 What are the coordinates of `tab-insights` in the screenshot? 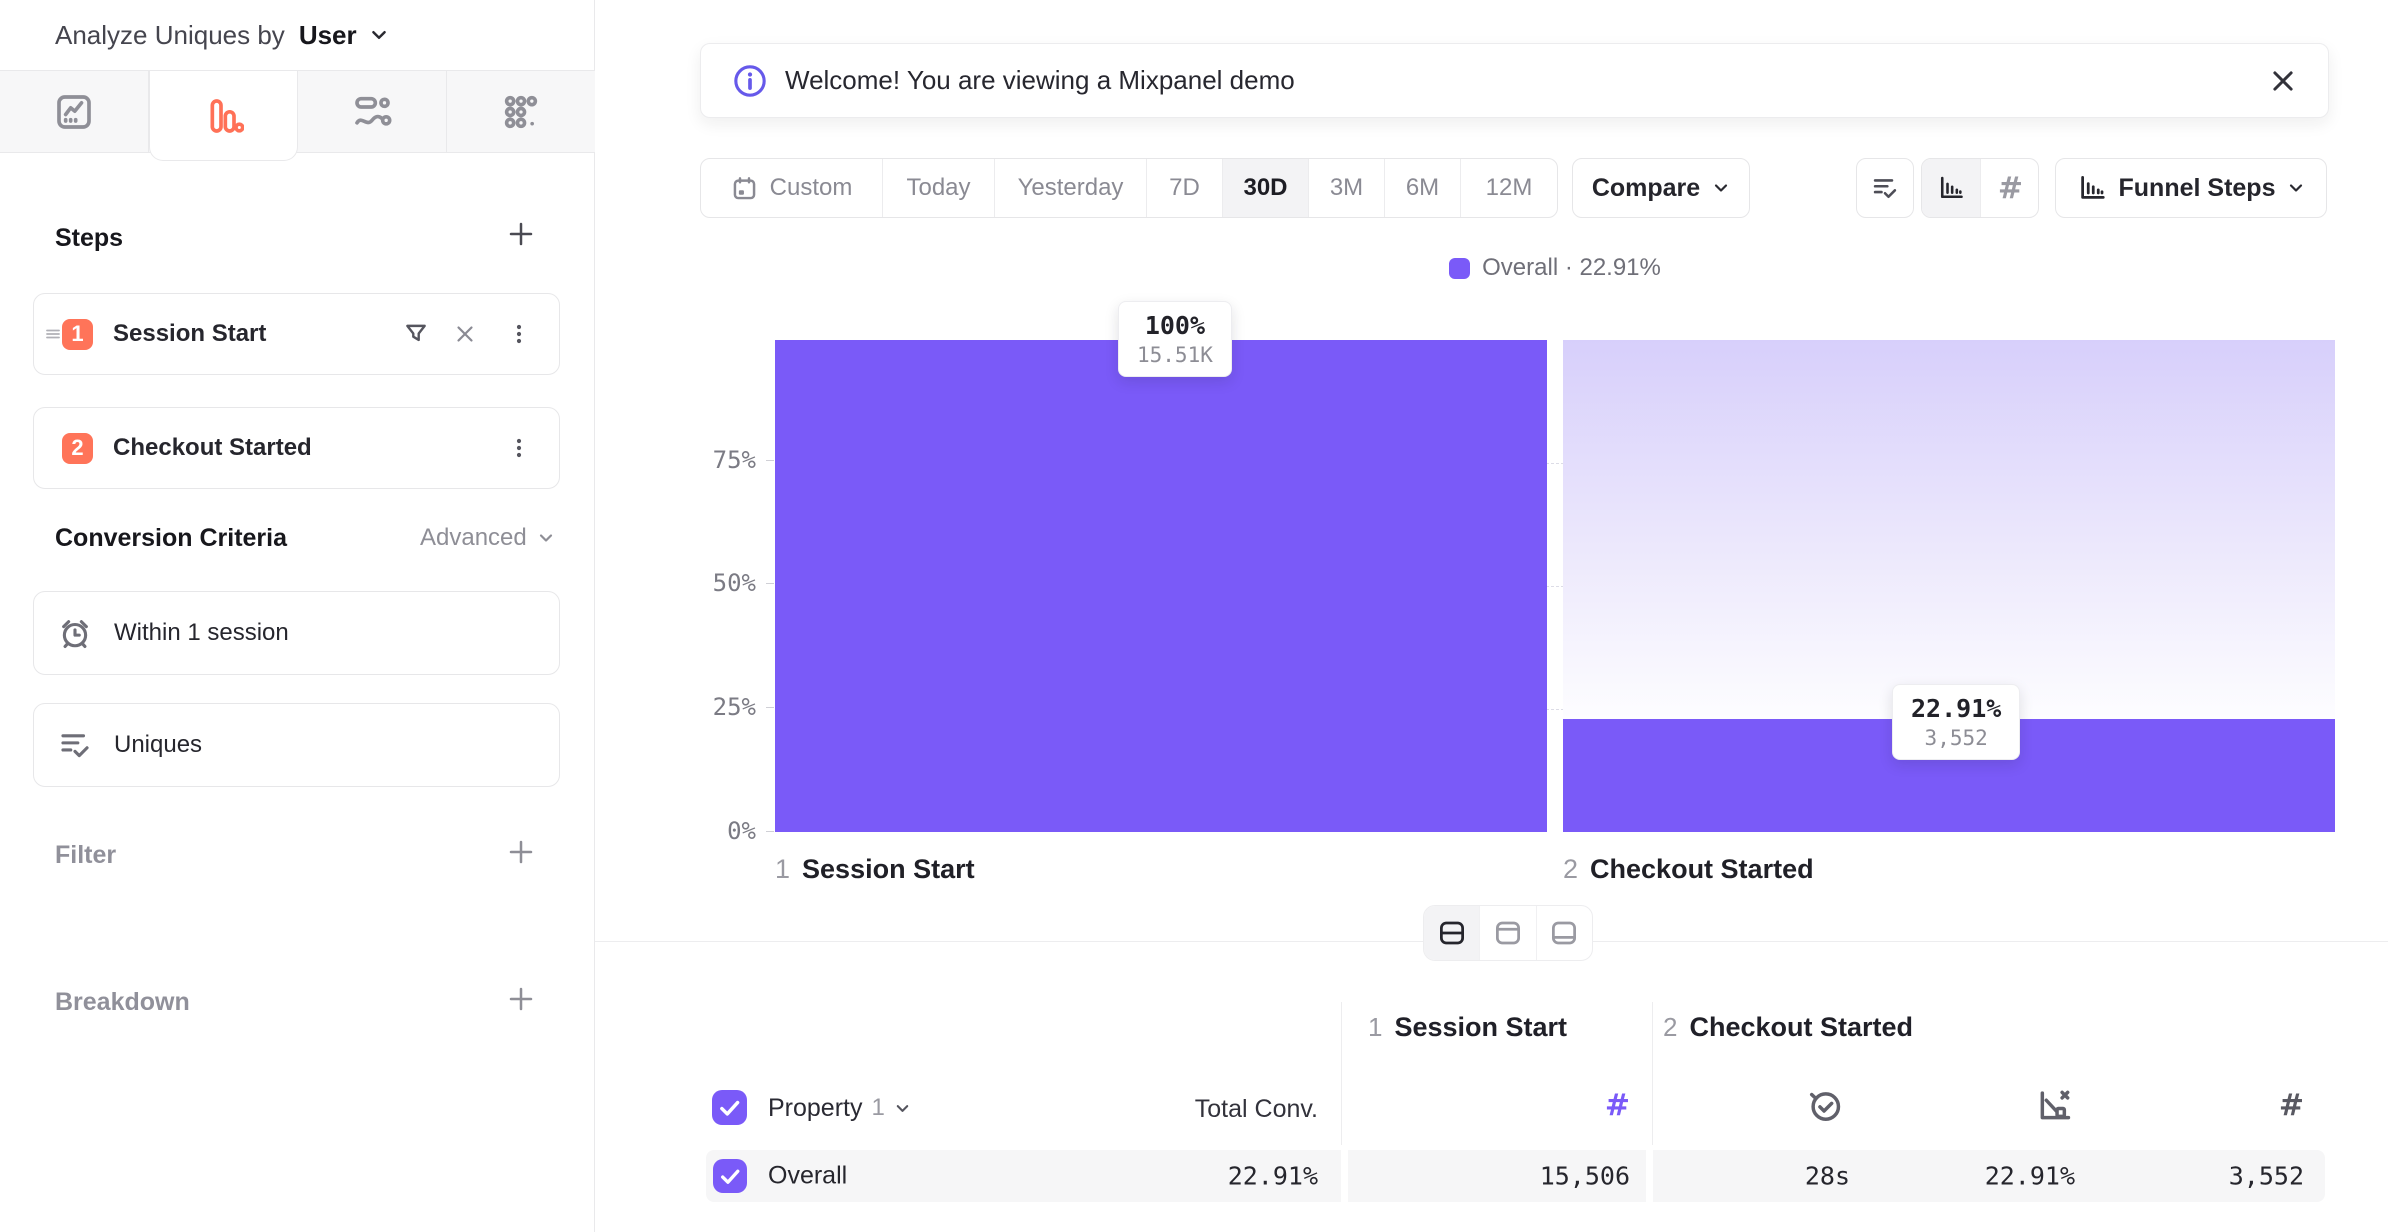 It's located at (74, 112).